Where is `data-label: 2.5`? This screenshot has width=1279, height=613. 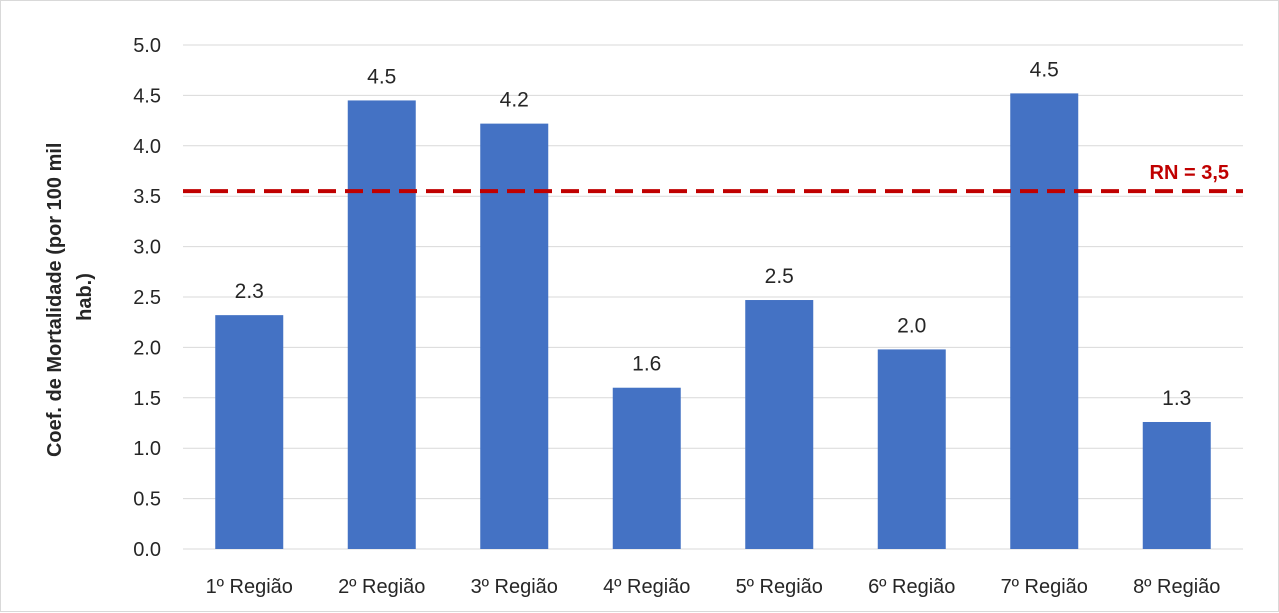
data-label: 2.5 is located at coordinates (779, 276).